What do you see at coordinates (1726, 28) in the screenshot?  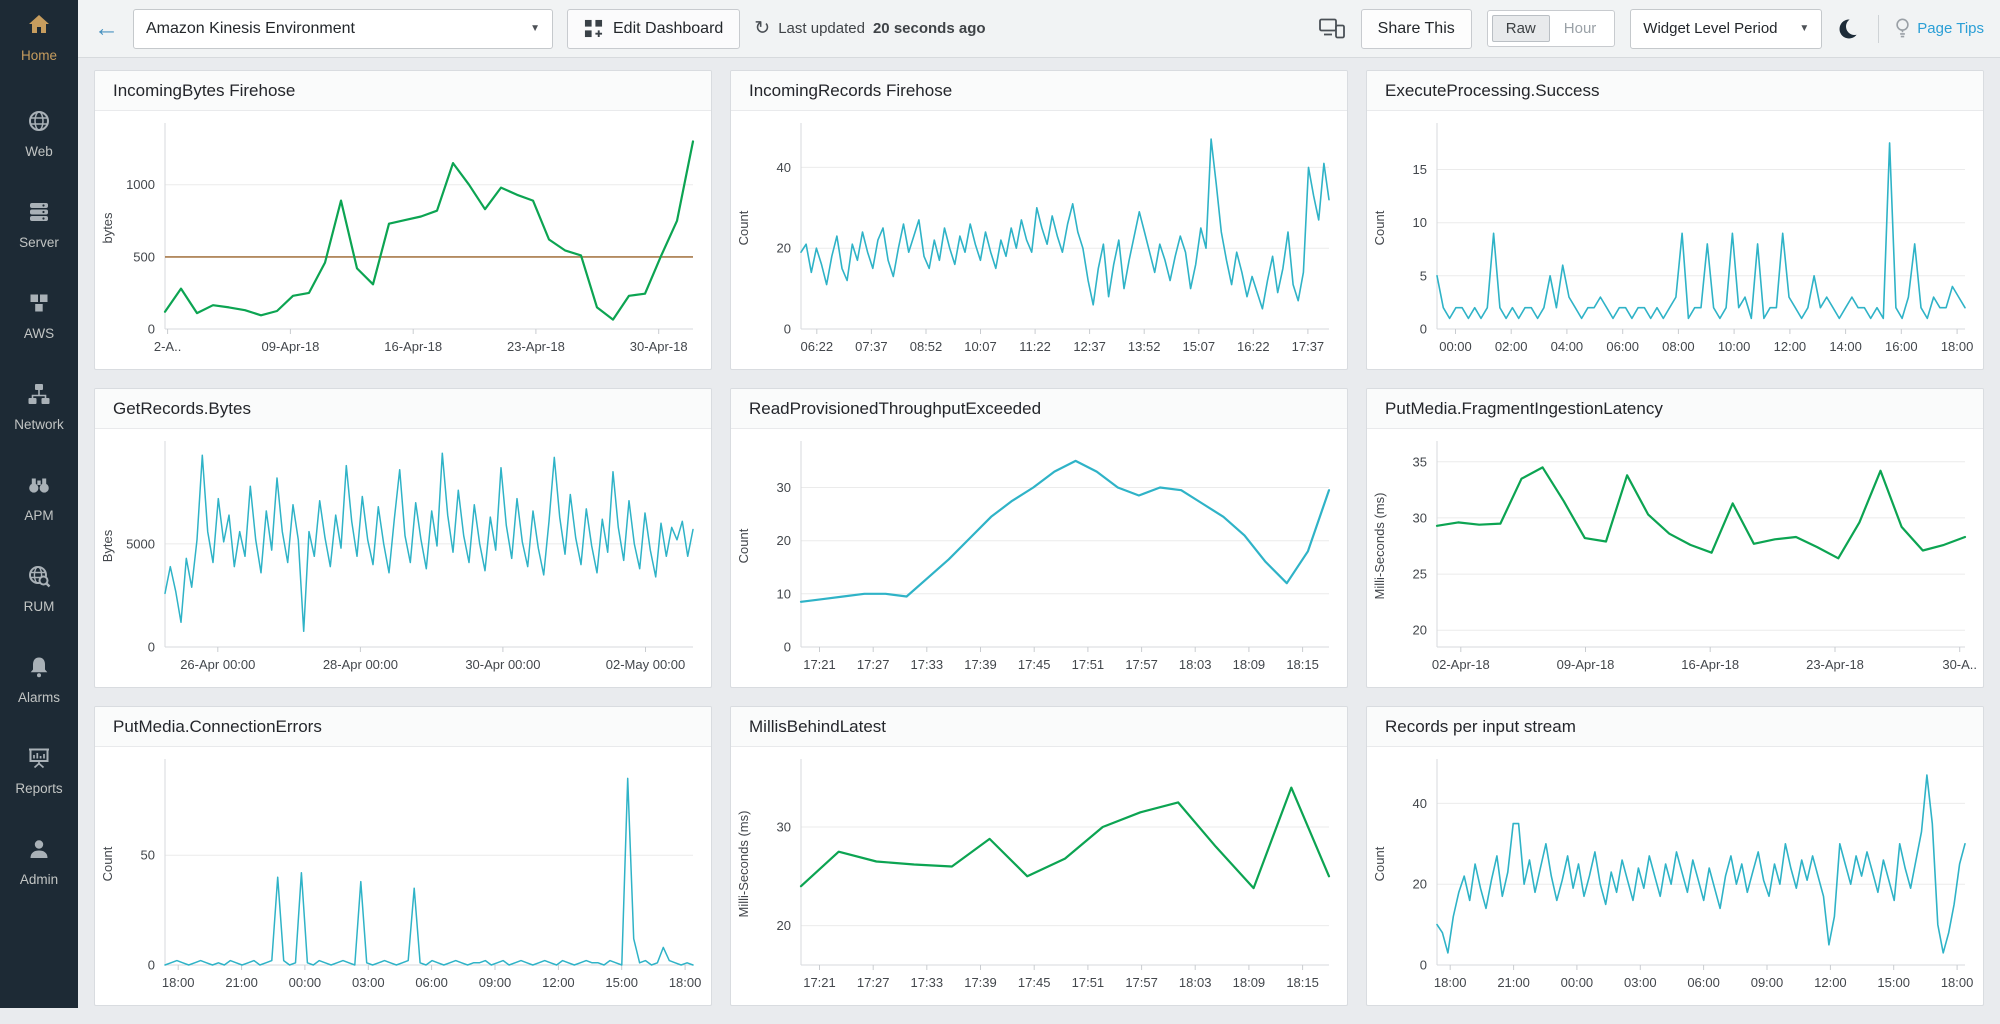 I see `widget-level-period-select: Widget Level Period ▼` at bounding box center [1726, 28].